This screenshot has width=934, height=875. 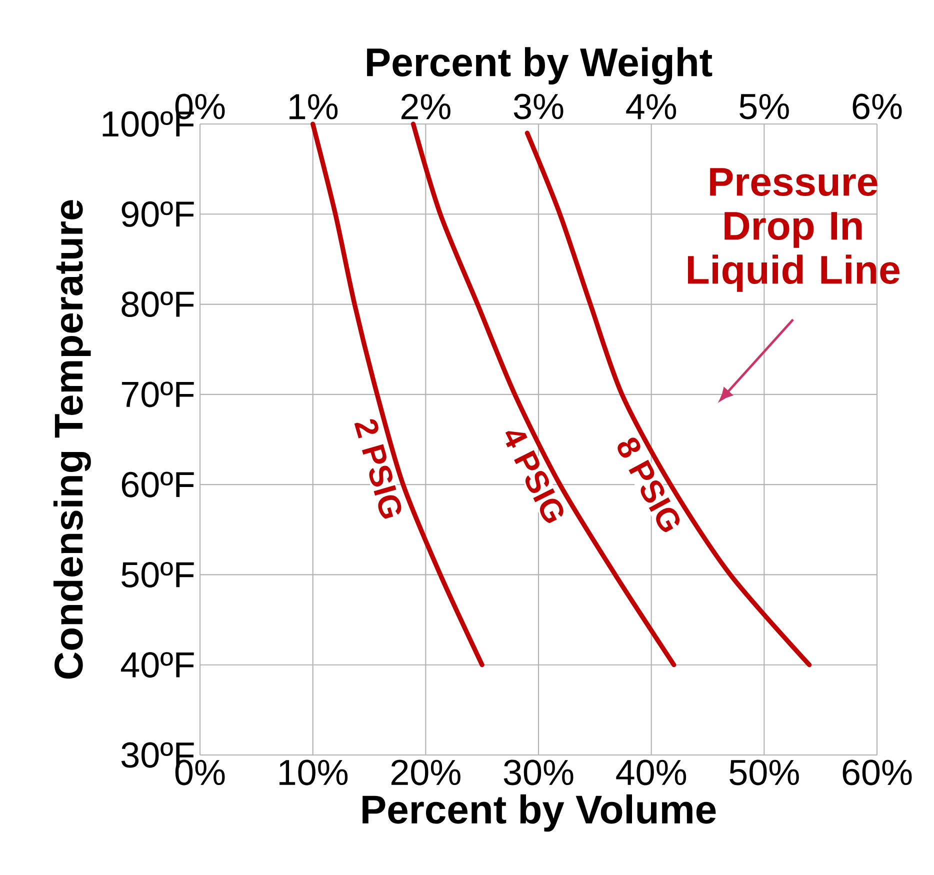 What do you see at coordinates (539, 773) in the screenshot?
I see `x-tick-label: 30%` at bounding box center [539, 773].